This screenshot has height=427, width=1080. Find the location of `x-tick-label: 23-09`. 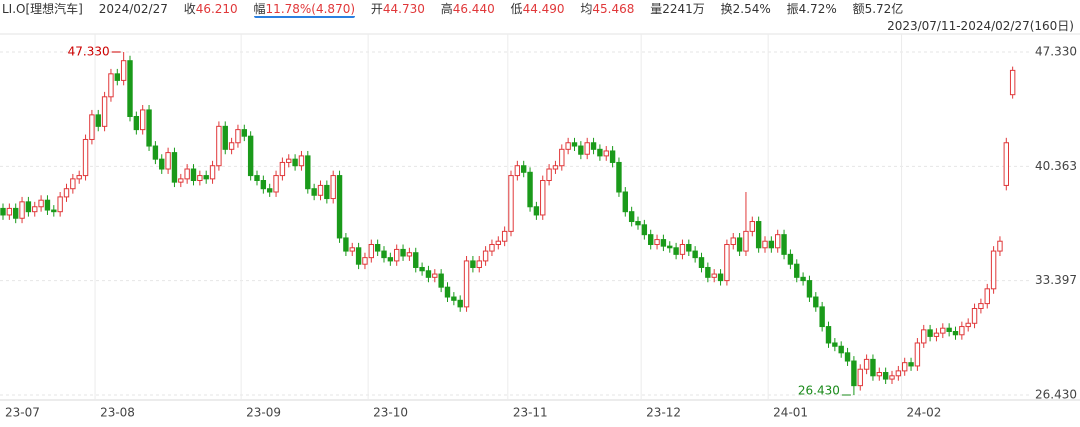

x-tick-label: 23-09 is located at coordinates (263, 413).